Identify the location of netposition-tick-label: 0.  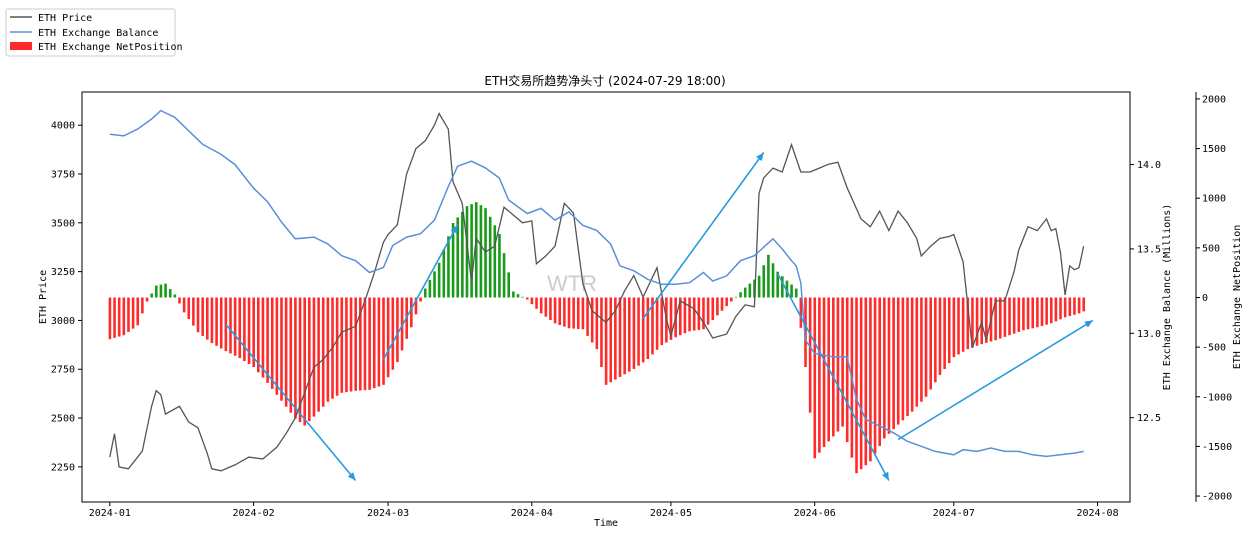
(1205, 298).